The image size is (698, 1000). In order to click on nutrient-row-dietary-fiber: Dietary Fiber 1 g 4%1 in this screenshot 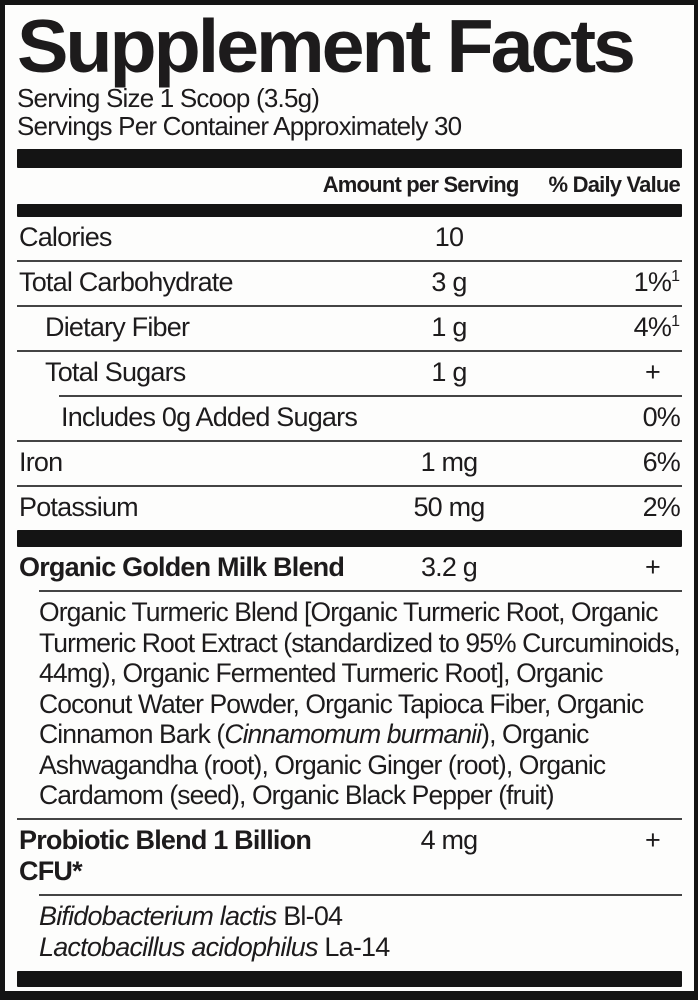, I will do `click(349, 328)`.